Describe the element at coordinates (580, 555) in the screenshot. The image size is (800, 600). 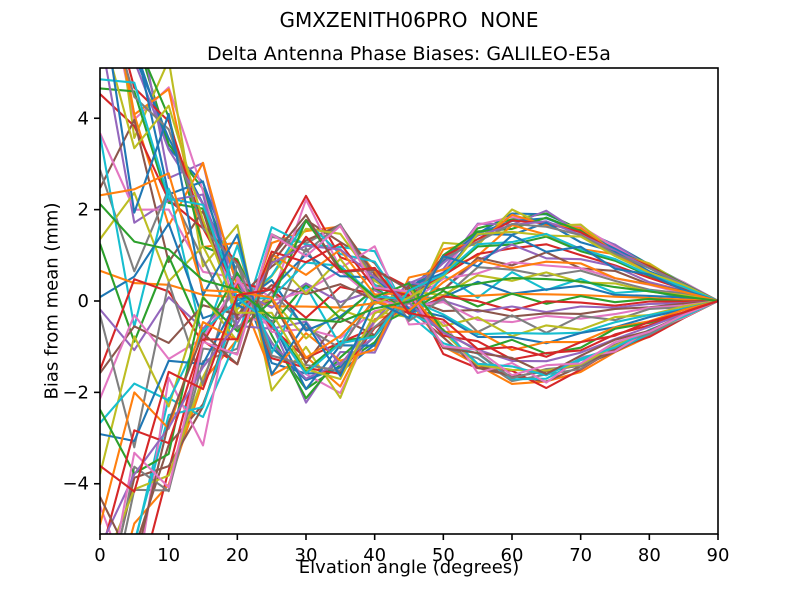
I see `x-tick-label: 70` at that location.